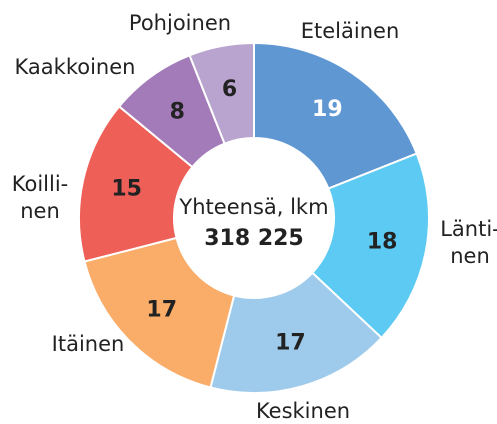 The image size is (497, 424). Describe the element at coordinates (88, 344) in the screenshot. I see `category-label: Itäinen` at that location.